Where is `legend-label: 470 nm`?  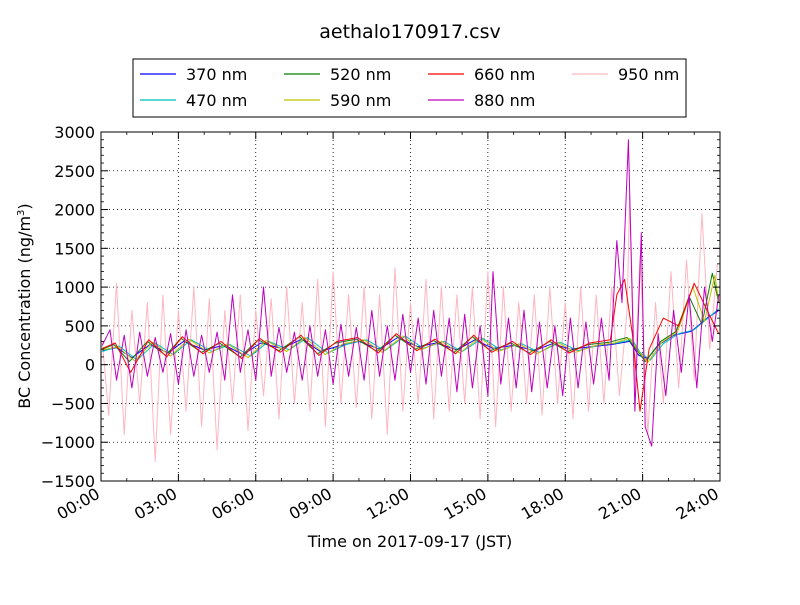
legend-label: 470 nm is located at coordinates (216, 100).